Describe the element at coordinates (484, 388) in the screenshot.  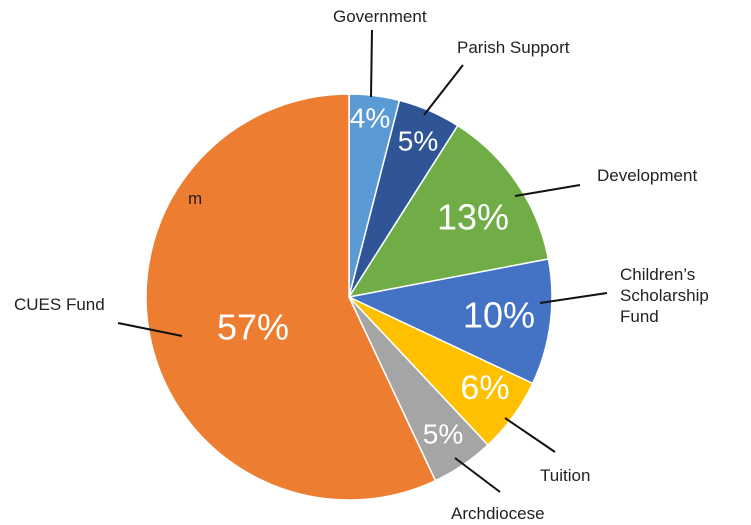
I see `value-label: 6%` at that location.